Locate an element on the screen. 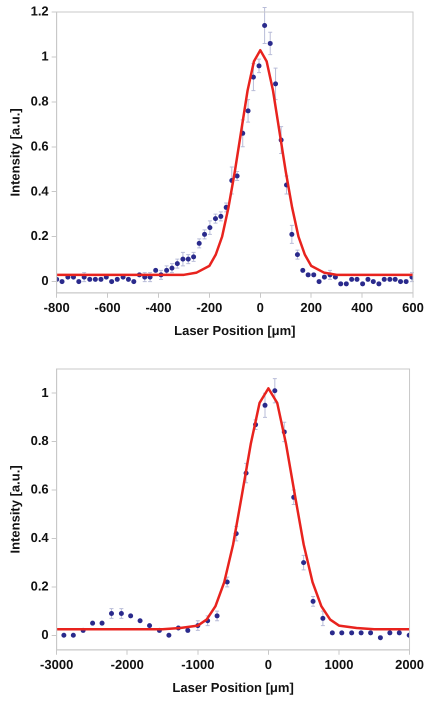  x-tick-label: -400 is located at coordinates (158, 308).